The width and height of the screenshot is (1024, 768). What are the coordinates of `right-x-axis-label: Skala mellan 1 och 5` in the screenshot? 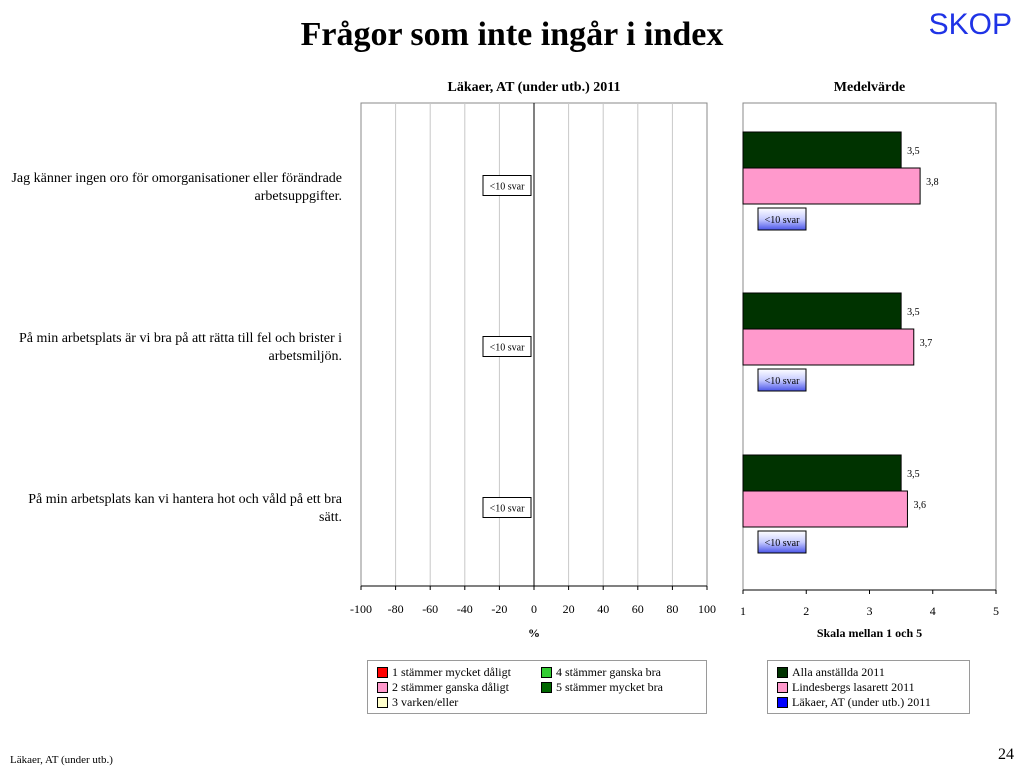 It's located at (869, 633).